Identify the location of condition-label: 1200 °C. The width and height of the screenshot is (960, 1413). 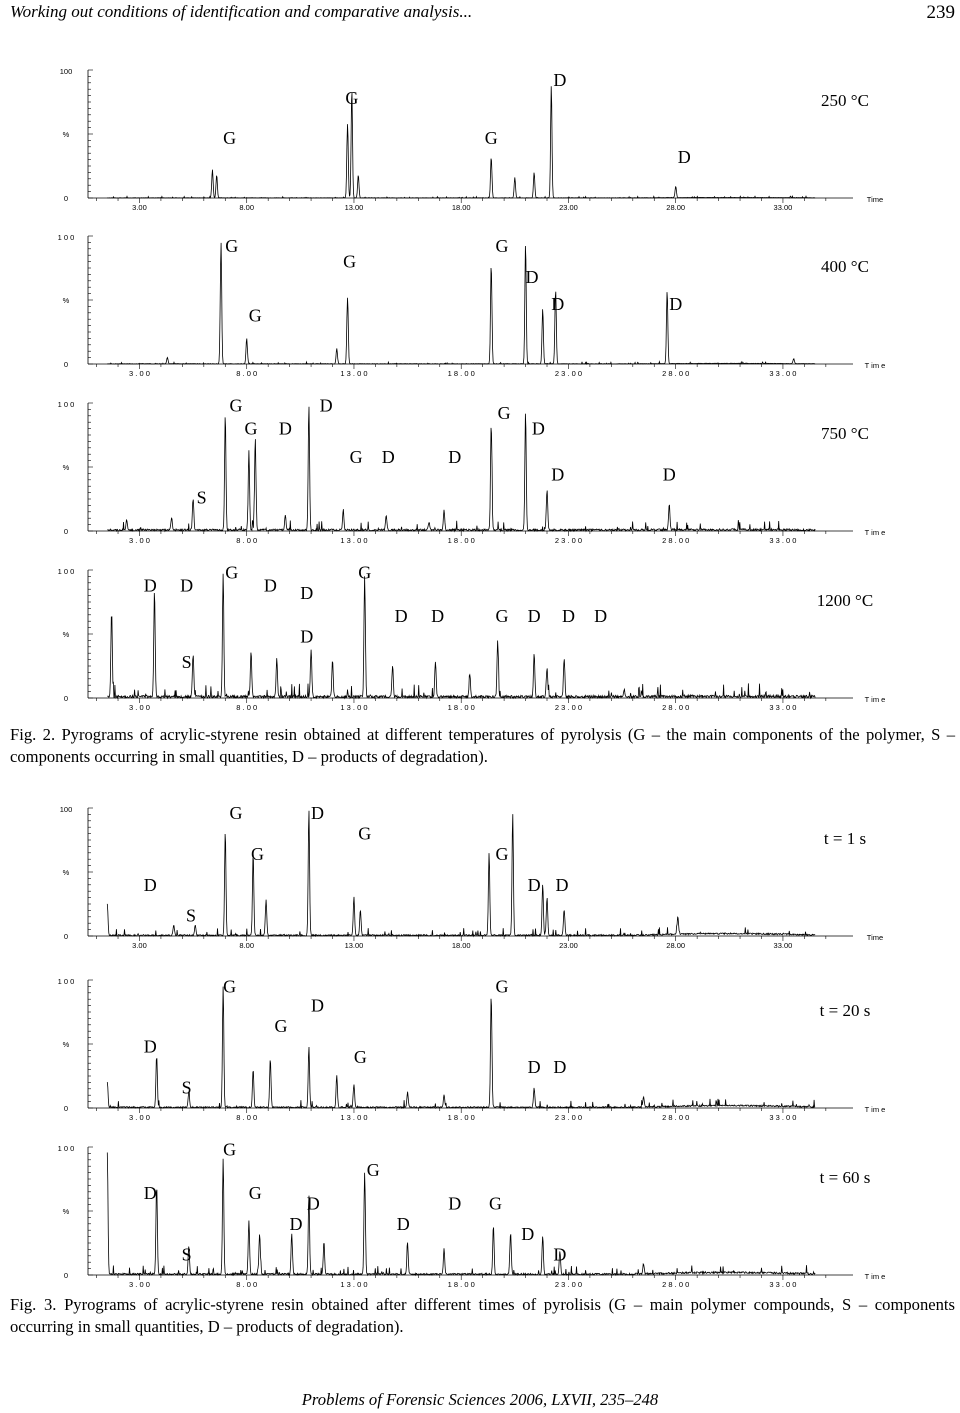
(845, 600).